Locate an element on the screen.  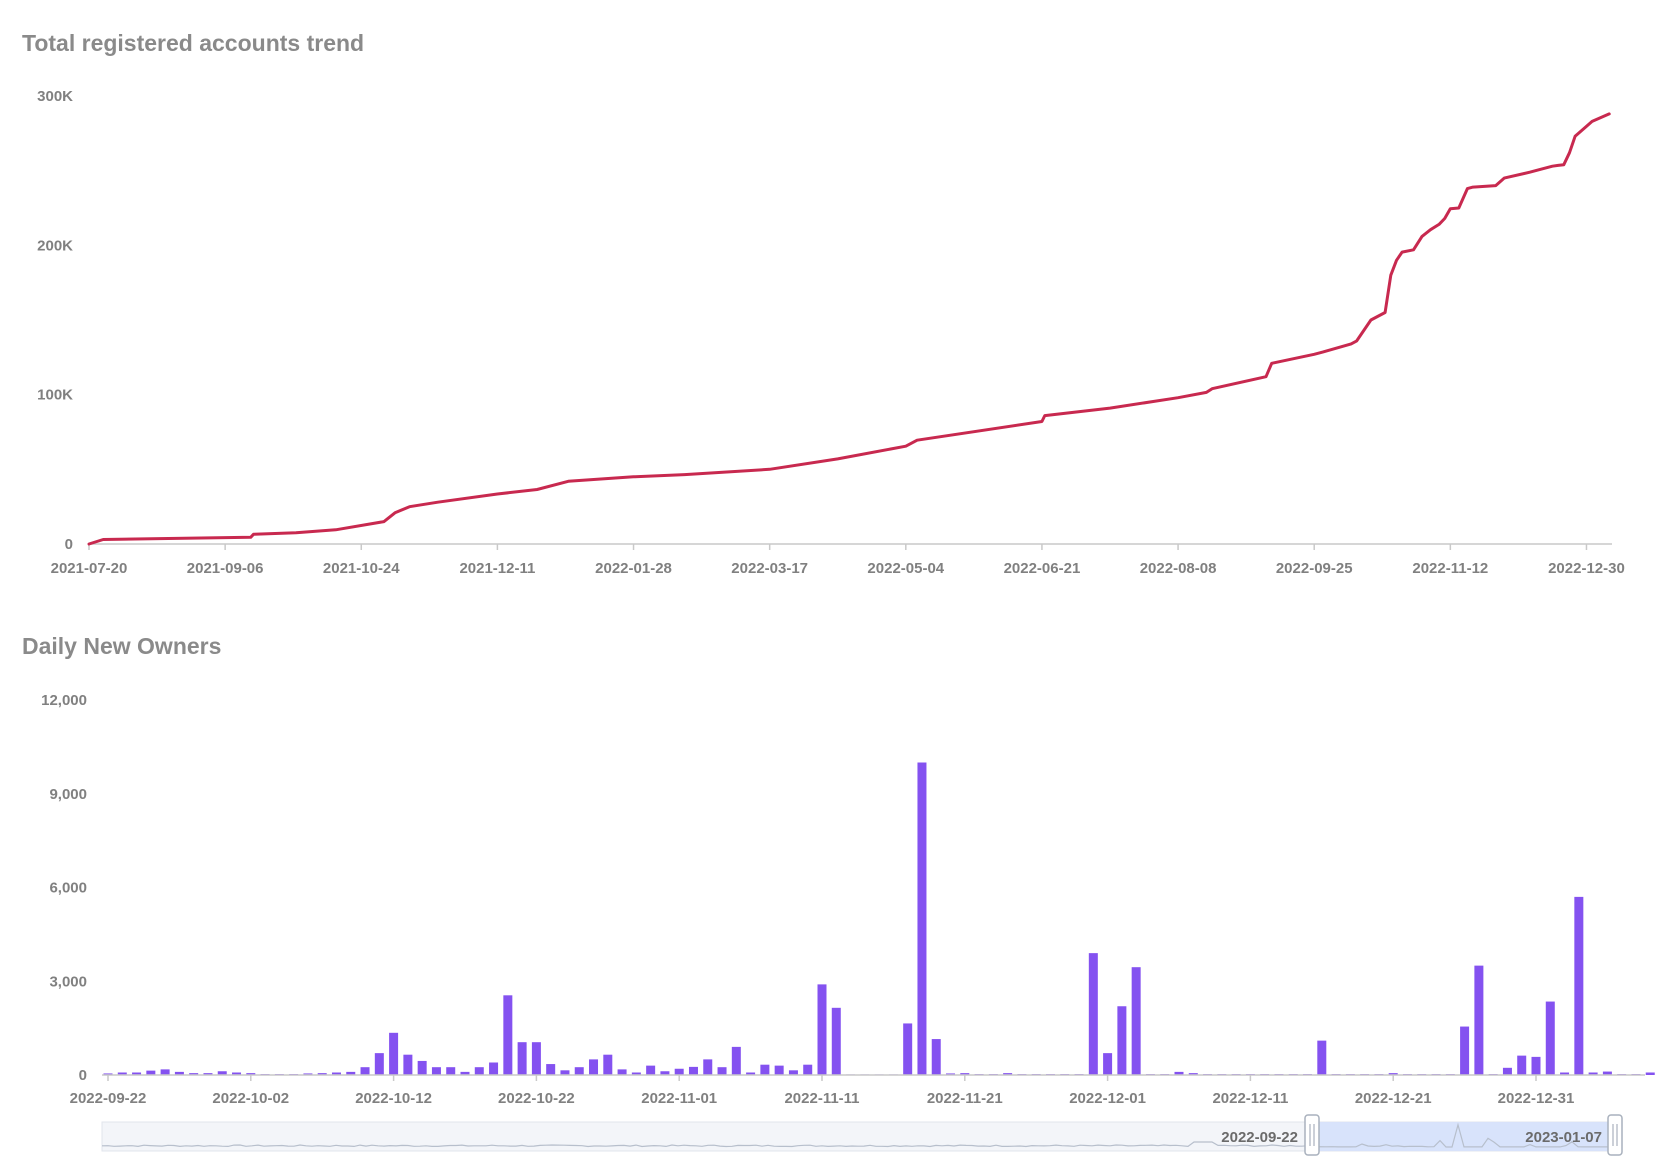
x-tick-label-2022-06-21: 2022-06-21 is located at coordinates (1042, 568).